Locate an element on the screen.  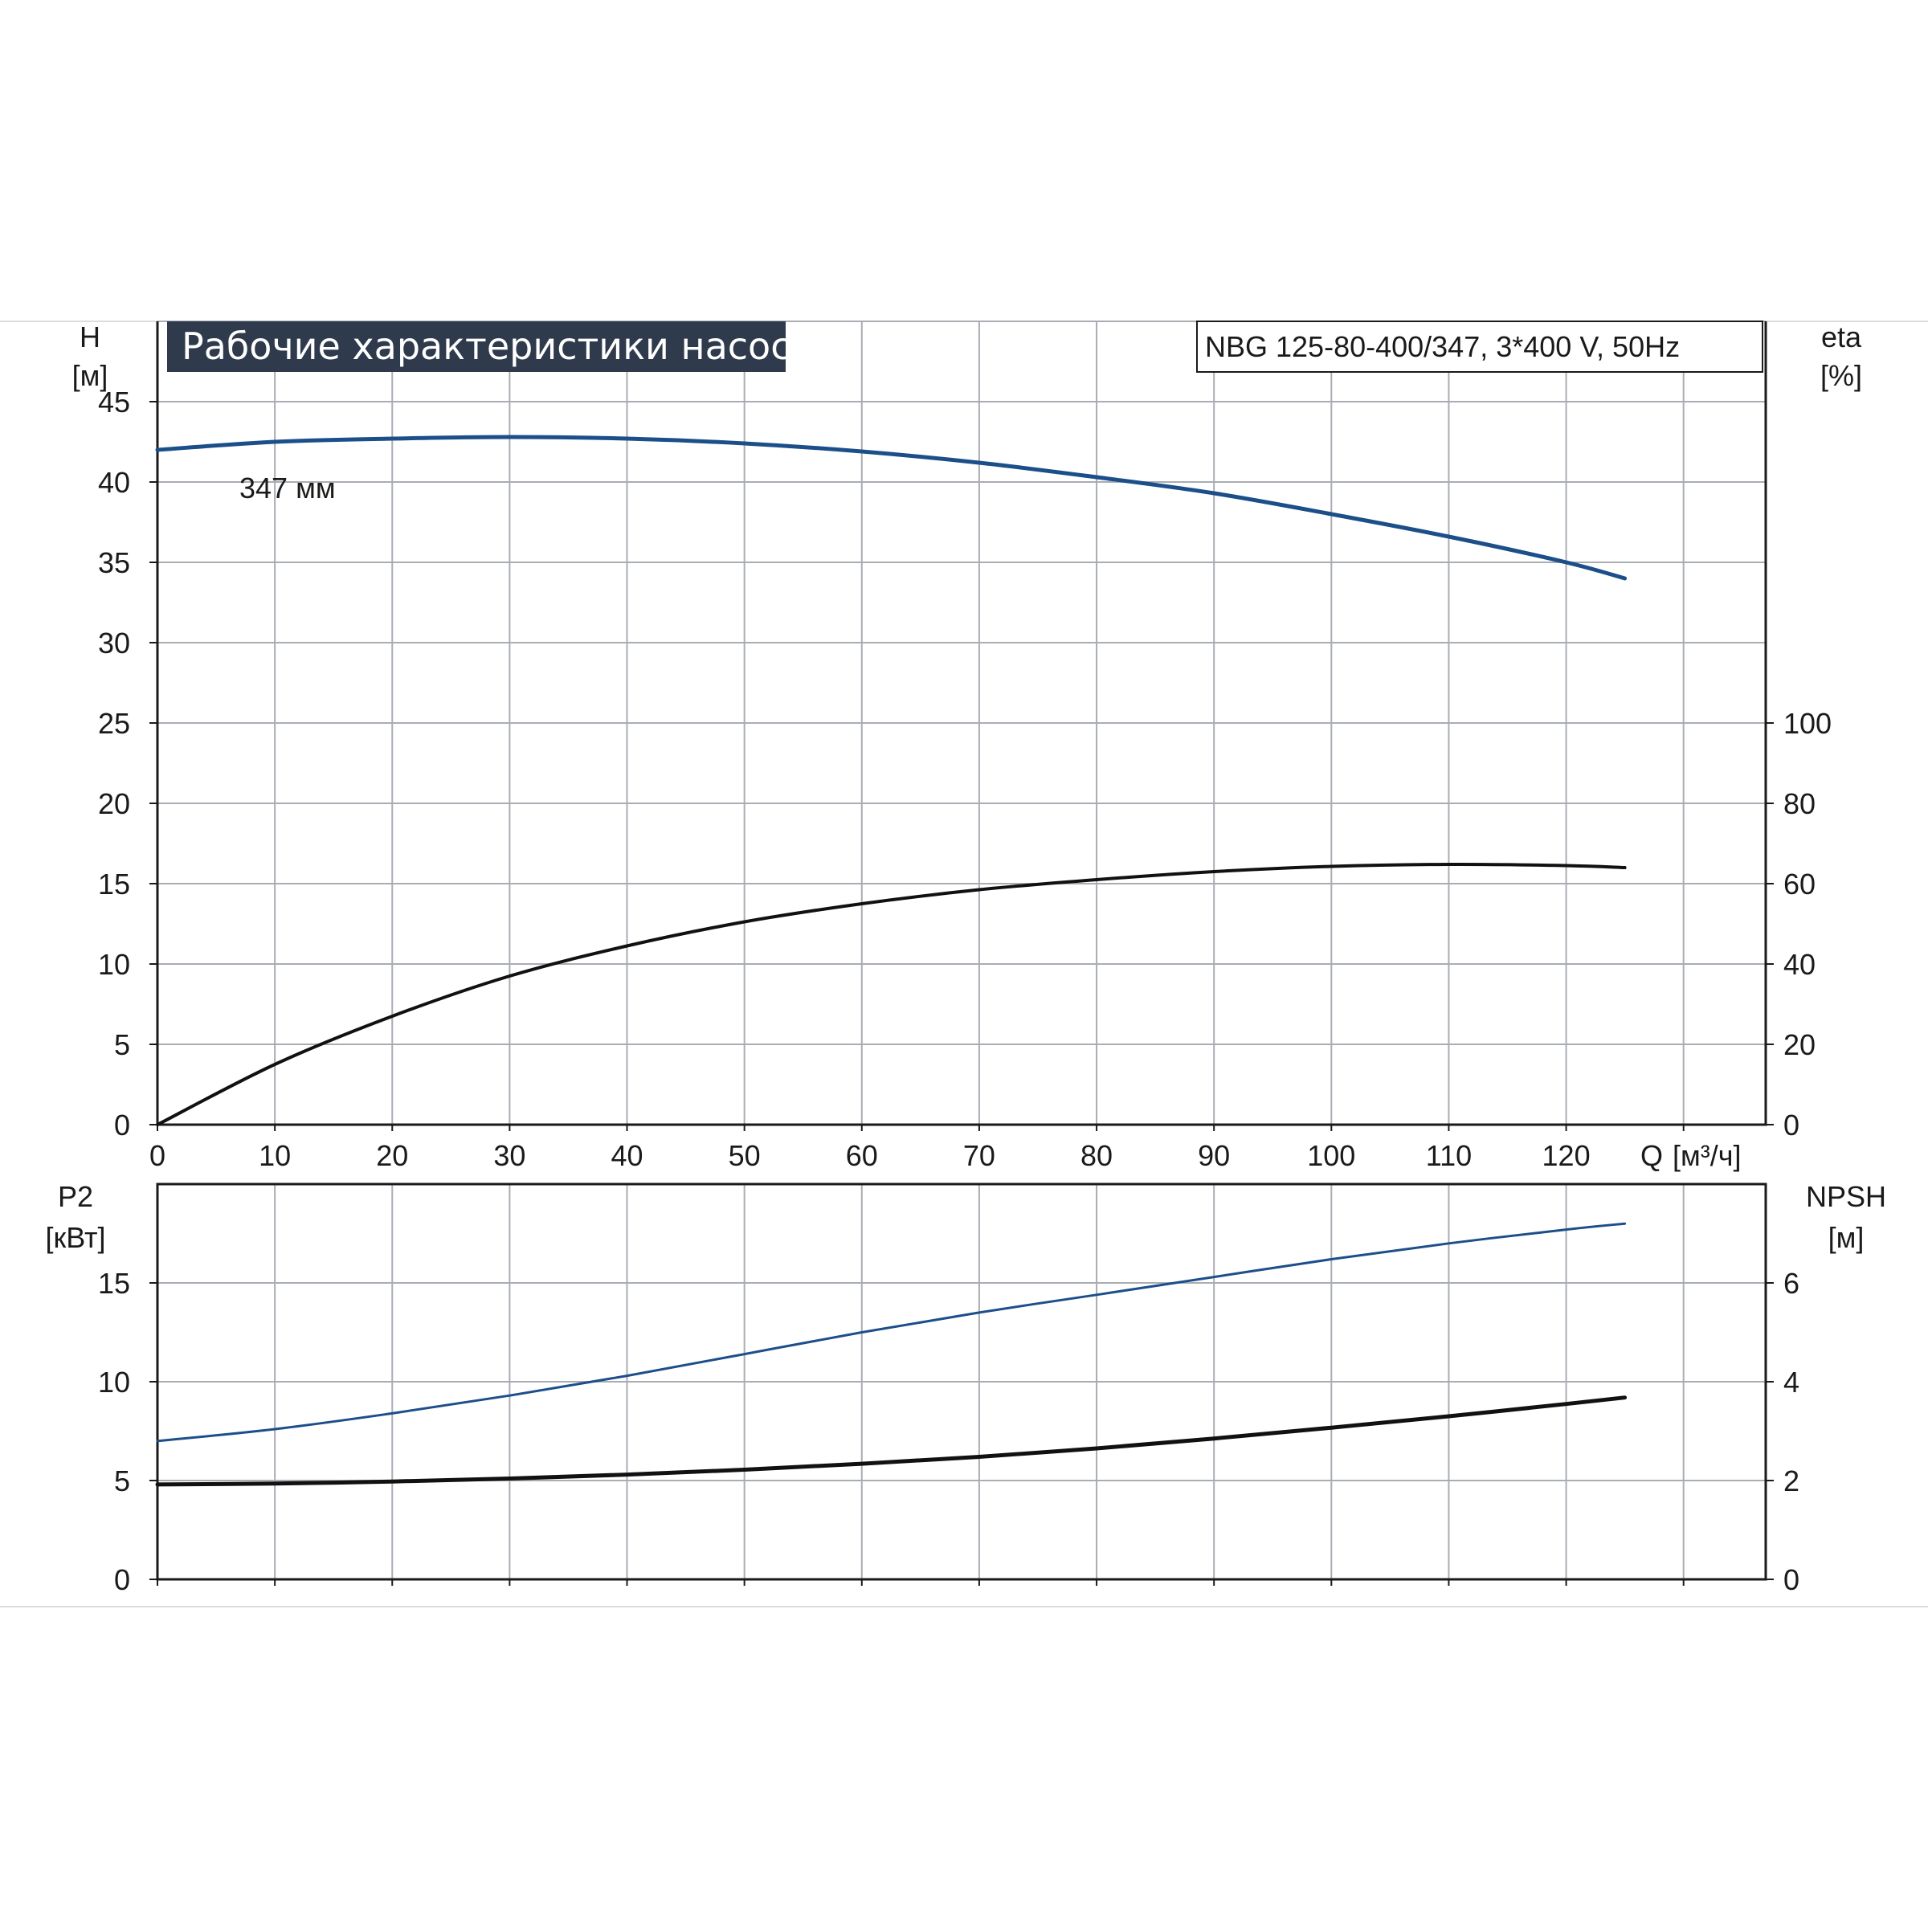
x-tick-label: 40 is located at coordinates (627, 1155).